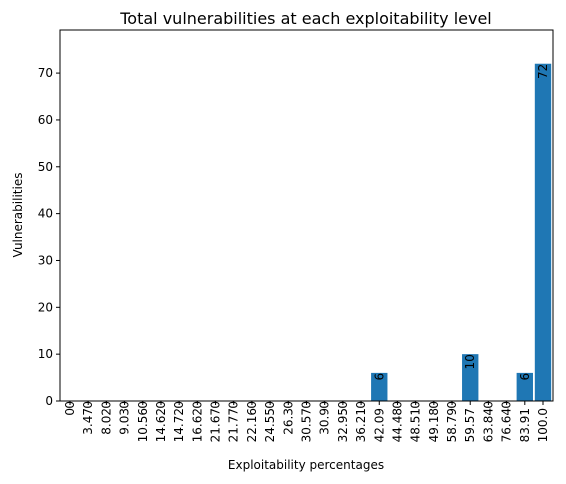  I want to click on y-tick-label: 0, so click(49, 401).